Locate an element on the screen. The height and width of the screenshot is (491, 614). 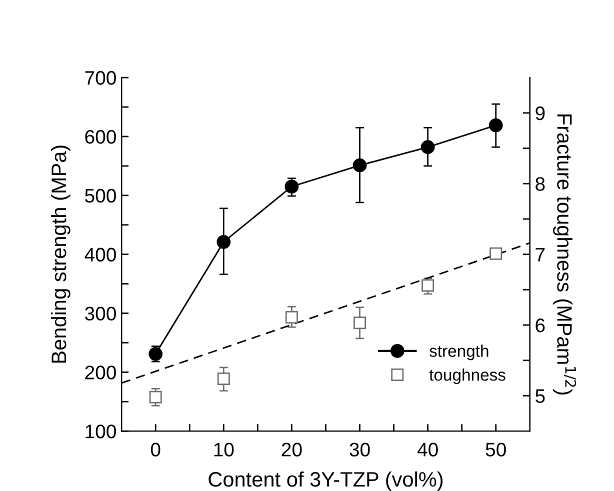
y-tick-label: 400 is located at coordinates (100, 255).